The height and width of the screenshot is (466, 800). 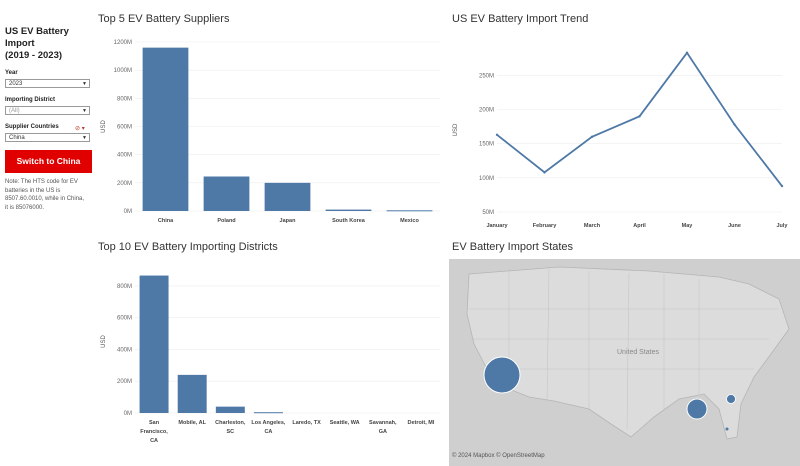 I want to click on trend-chart-title: US EV Battery Import Trend, so click(x=520, y=19).